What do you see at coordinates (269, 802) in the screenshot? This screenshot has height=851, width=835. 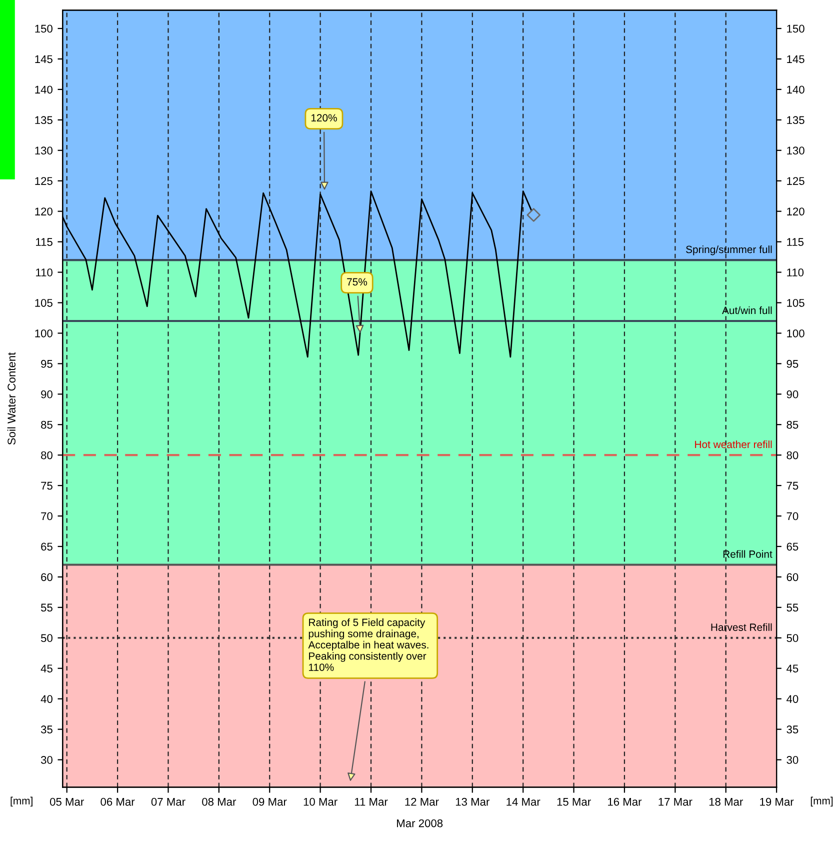 I see `x-tick-label: 09 Mar` at bounding box center [269, 802].